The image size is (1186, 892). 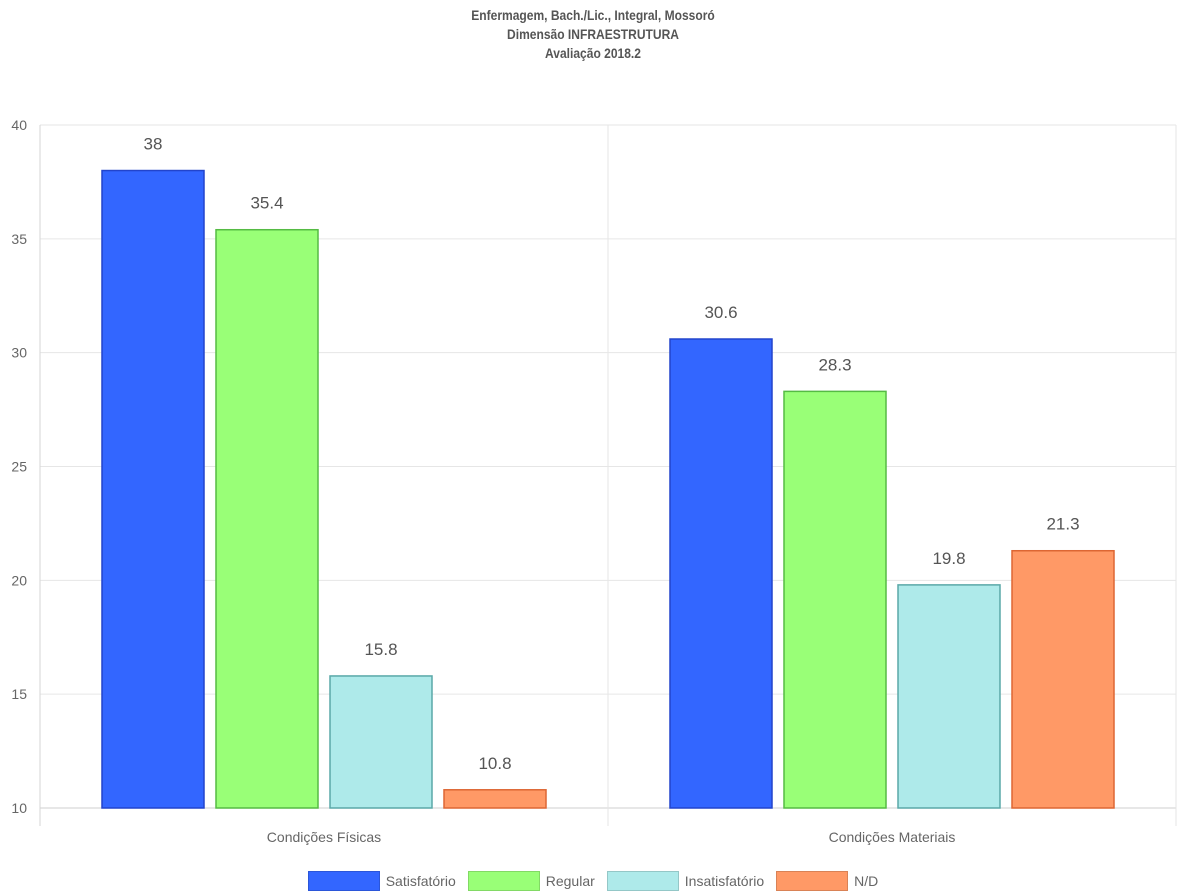 What do you see at coordinates (892, 837) in the screenshot?
I see `x-category-label: Condições Materiais` at bounding box center [892, 837].